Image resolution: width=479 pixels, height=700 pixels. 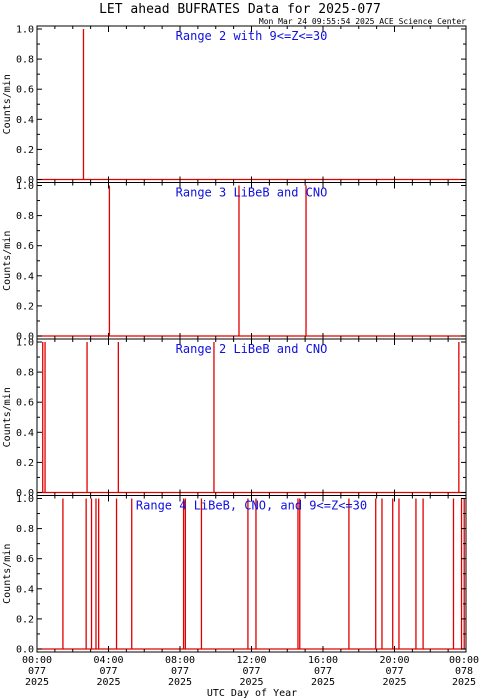 I want to click on x-axis-title: UTC Day of Year, so click(x=252, y=693).